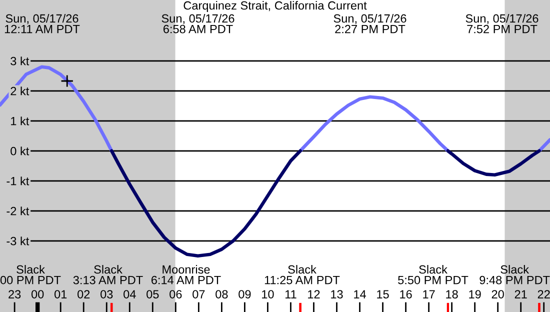 The image size is (550, 312). What do you see at coordinates (152, 294) in the screenshot?
I see `x-tick-label: 05` at bounding box center [152, 294].